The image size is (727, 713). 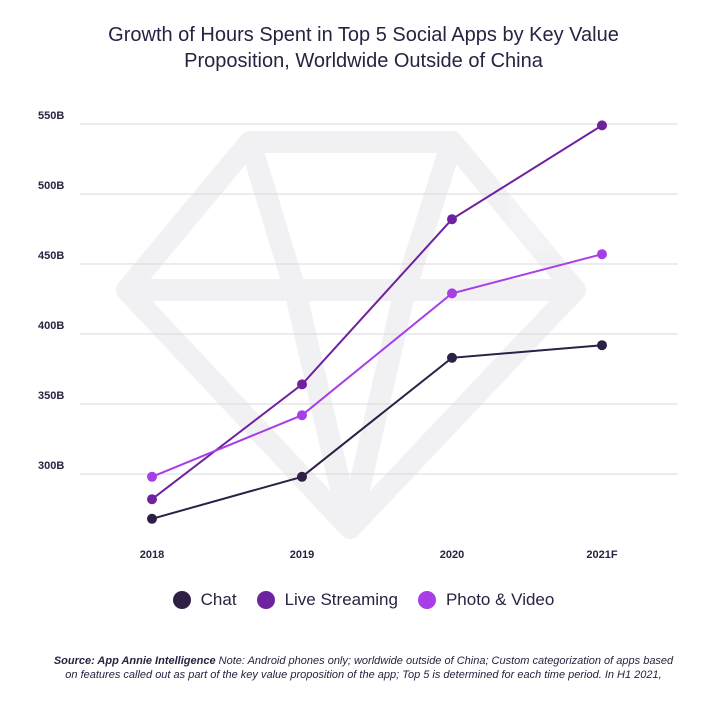 I want to click on legend-item: Live Streaming, so click(x=327, y=600).